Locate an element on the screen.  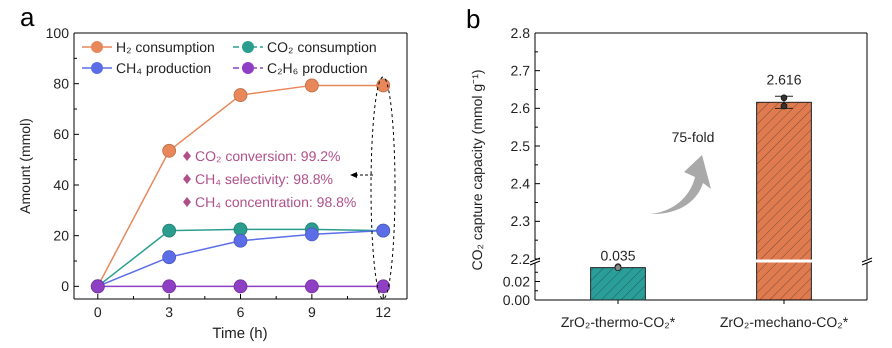
y-tick-label: 2.7 is located at coordinates (520, 70).